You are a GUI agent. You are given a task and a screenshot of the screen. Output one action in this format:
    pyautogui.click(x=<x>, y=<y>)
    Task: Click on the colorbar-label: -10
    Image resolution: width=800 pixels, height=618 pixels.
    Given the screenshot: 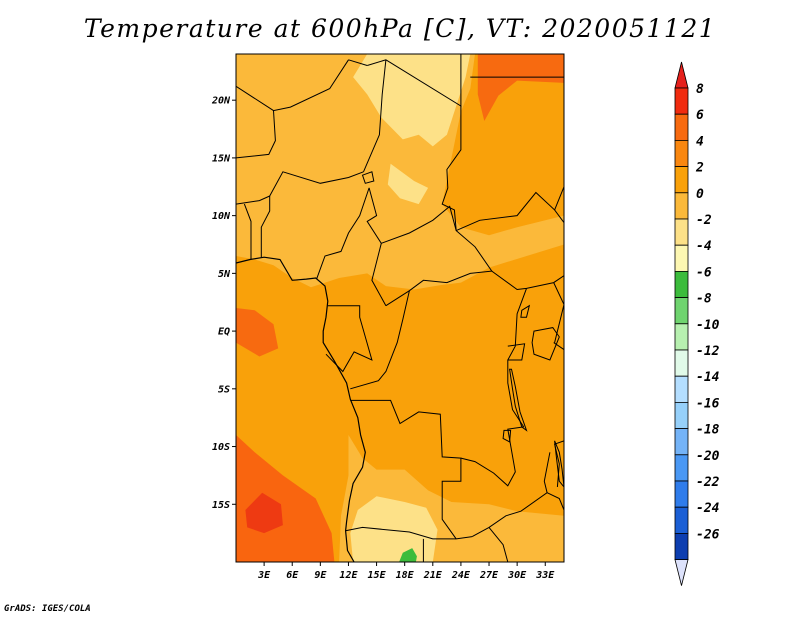 What is the action you would take?
    pyautogui.click(x=708, y=325)
    